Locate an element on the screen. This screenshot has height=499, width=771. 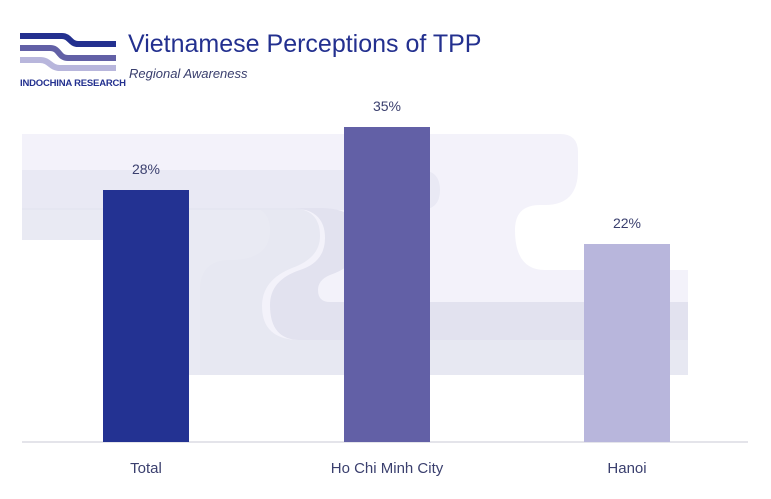
bar-ho-chi-minh-city is located at coordinates (387, 284).